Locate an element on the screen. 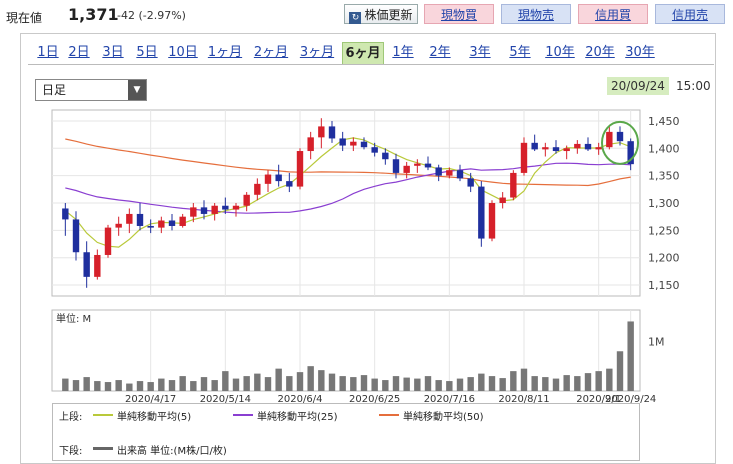 Image resolution: width=733 pixels, height=464 pixels. interval-select: 日足 ▼ is located at coordinates (91, 90).